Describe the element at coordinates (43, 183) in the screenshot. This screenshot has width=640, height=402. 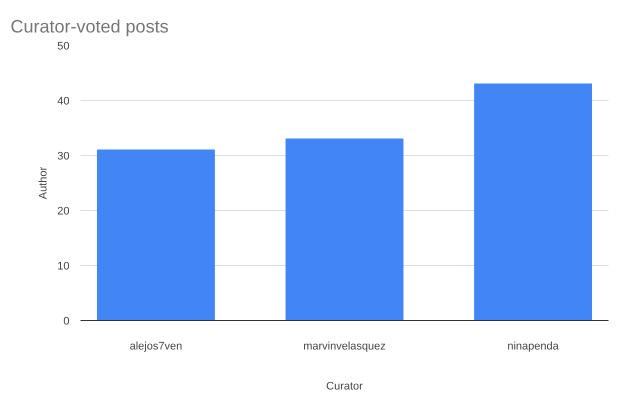
I see `y-axis-title: Author` at that location.